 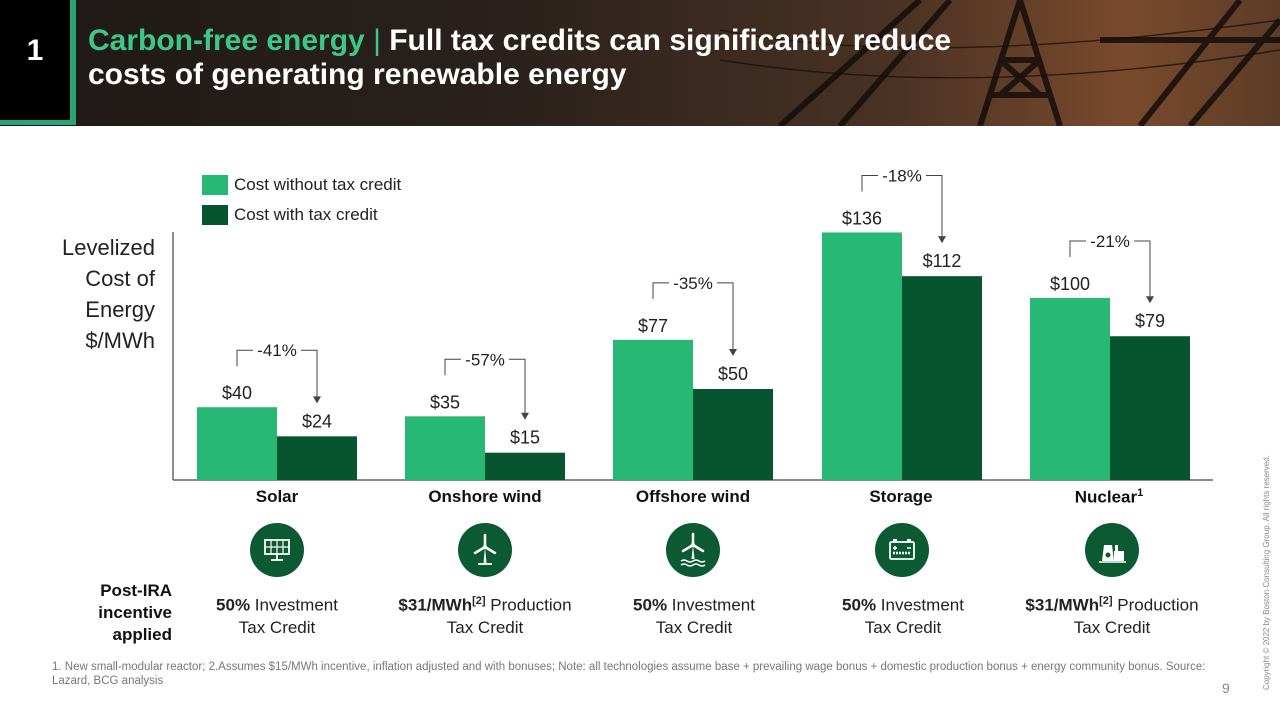 I want to click on bar-without-nuclear, so click(x=1070, y=389).